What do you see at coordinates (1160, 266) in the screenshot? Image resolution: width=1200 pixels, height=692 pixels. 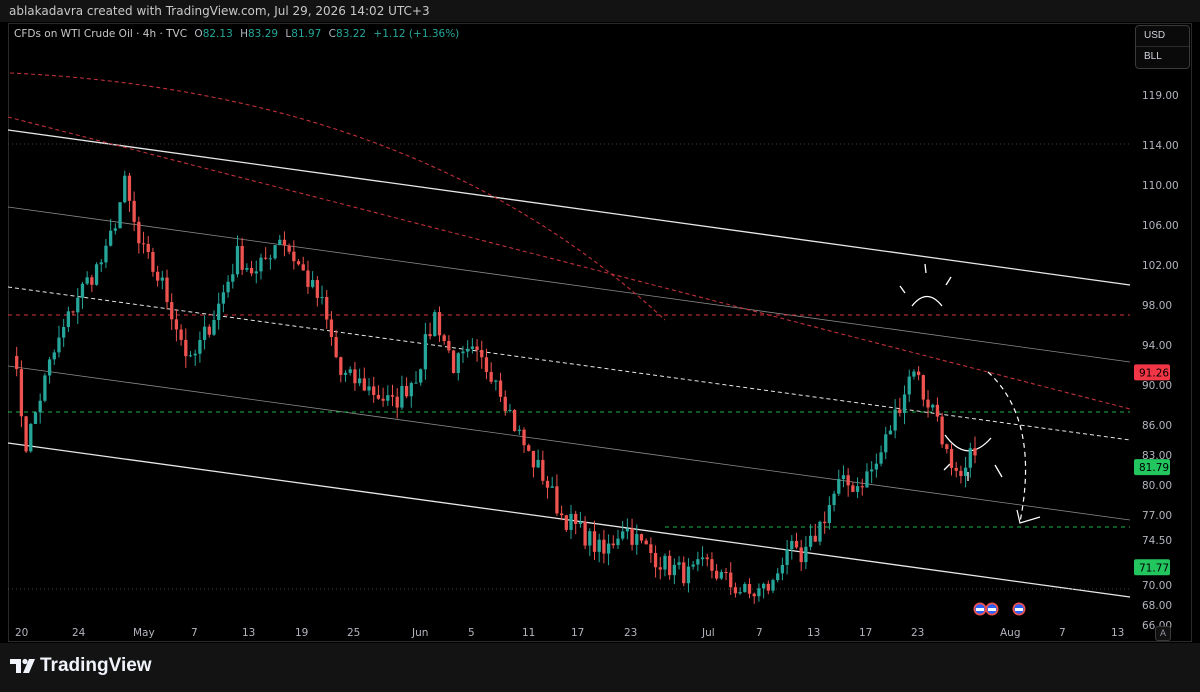 I see `price-tick-label: 102.00` at bounding box center [1160, 266].